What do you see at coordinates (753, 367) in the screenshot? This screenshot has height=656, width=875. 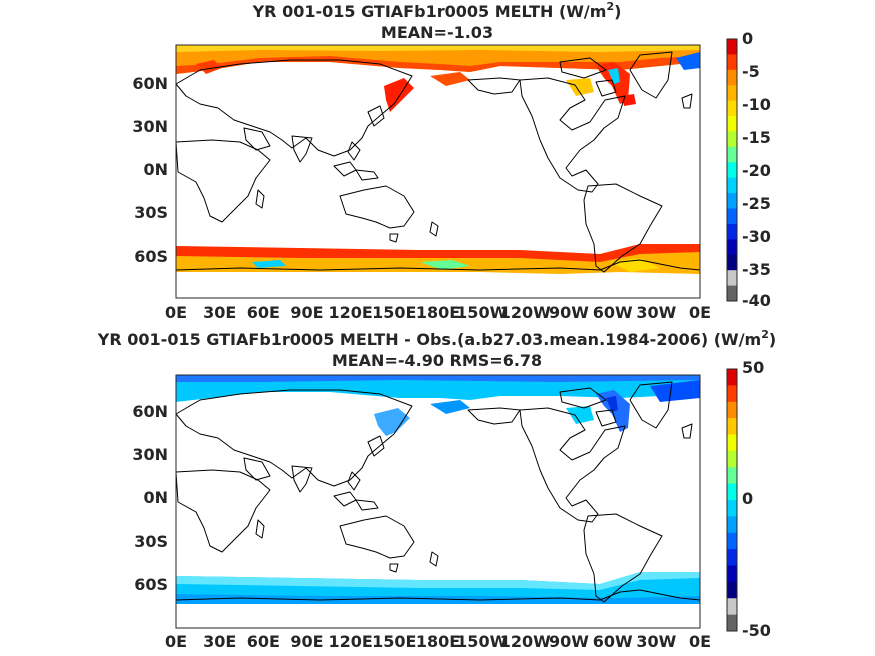 I see `colorbar-tick-label: 50` at bounding box center [753, 367].